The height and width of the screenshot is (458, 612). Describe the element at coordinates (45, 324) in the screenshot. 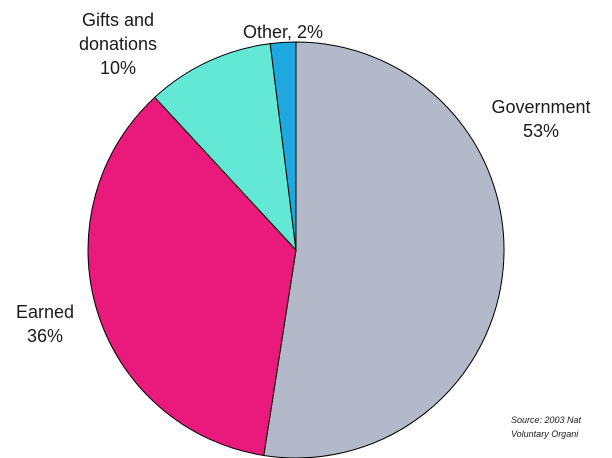

I see `label-earned: Earned 36%` at that location.